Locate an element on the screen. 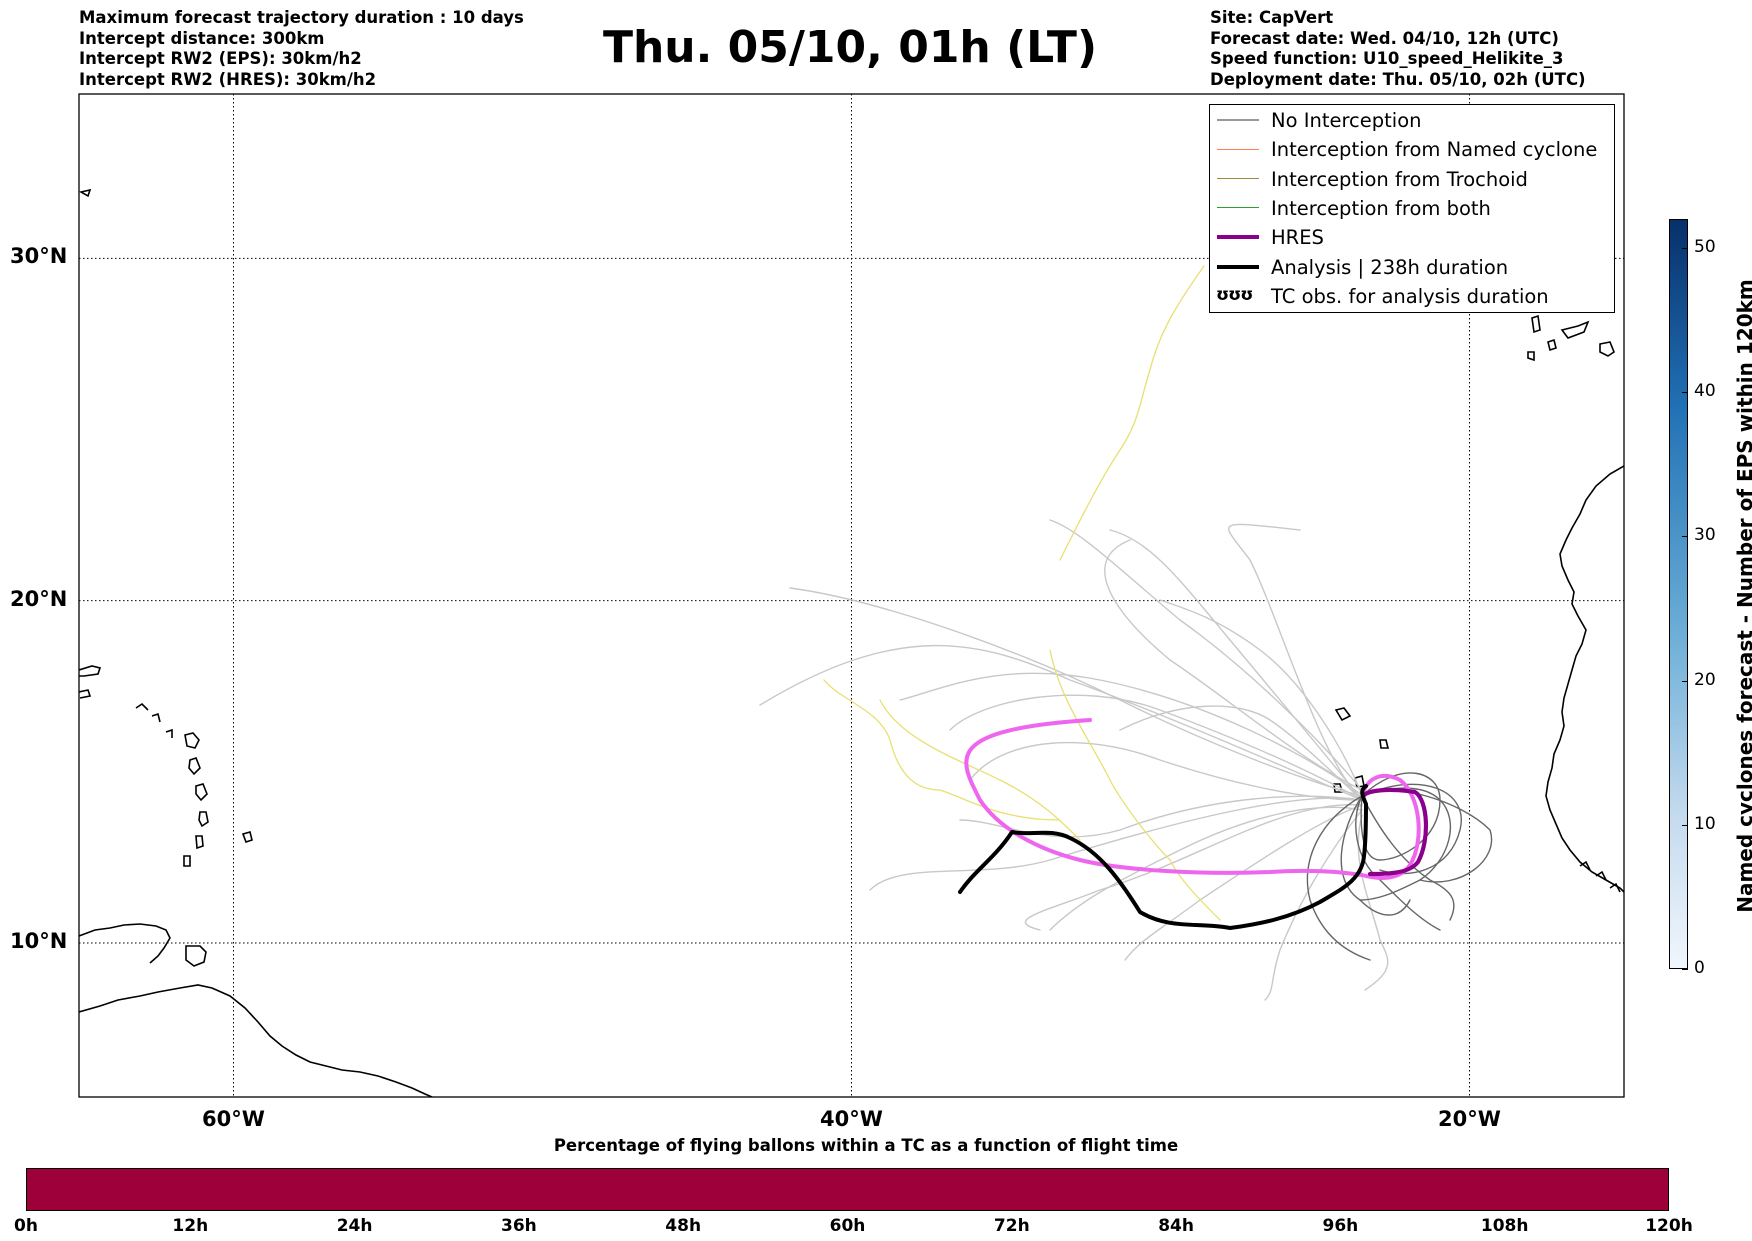 The height and width of the screenshot is (1241, 1752). legend-label: Interception from both is located at coordinates (1381, 208).